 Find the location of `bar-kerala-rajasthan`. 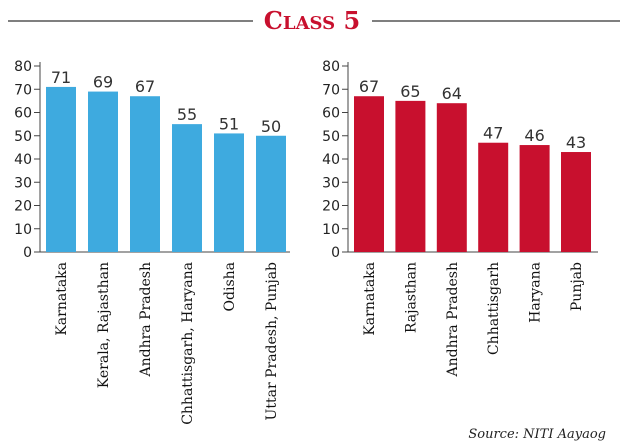

bar-kerala-rajasthan is located at coordinates (103, 171).